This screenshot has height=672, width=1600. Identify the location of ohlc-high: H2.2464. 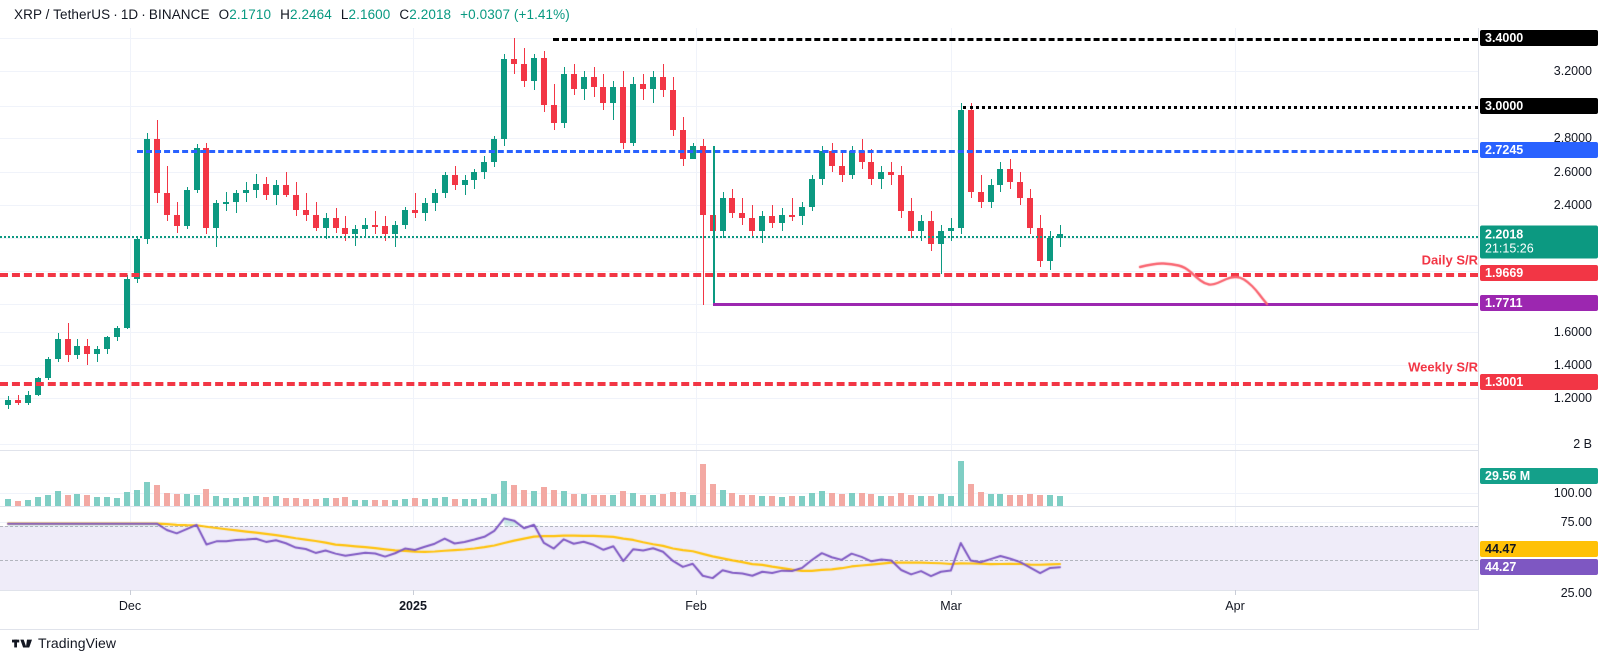
(306, 14).